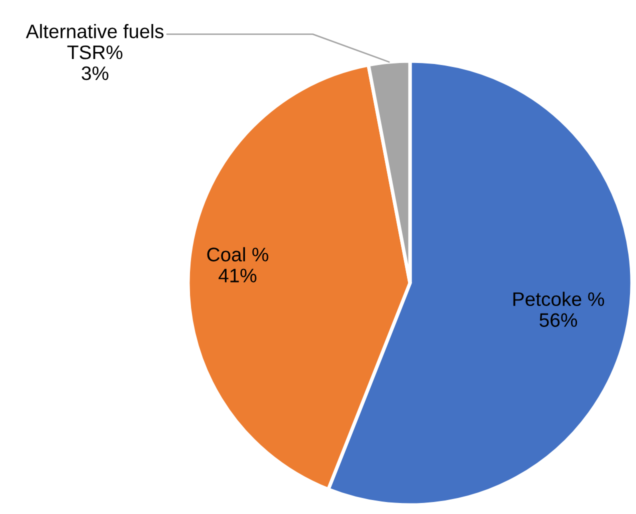 Image resolution: width=636 pixels, height=514 pixels. I want to click on slice-label: Petcoke %, so click(558, 299).